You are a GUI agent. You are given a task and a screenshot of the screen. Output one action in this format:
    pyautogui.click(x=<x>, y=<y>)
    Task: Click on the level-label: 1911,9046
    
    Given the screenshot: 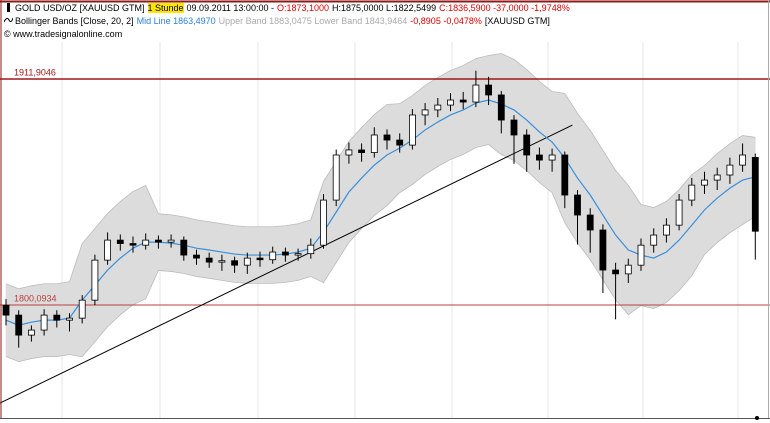 What is the action you would take?
    pyautogui.click(x=35, y=72)
    